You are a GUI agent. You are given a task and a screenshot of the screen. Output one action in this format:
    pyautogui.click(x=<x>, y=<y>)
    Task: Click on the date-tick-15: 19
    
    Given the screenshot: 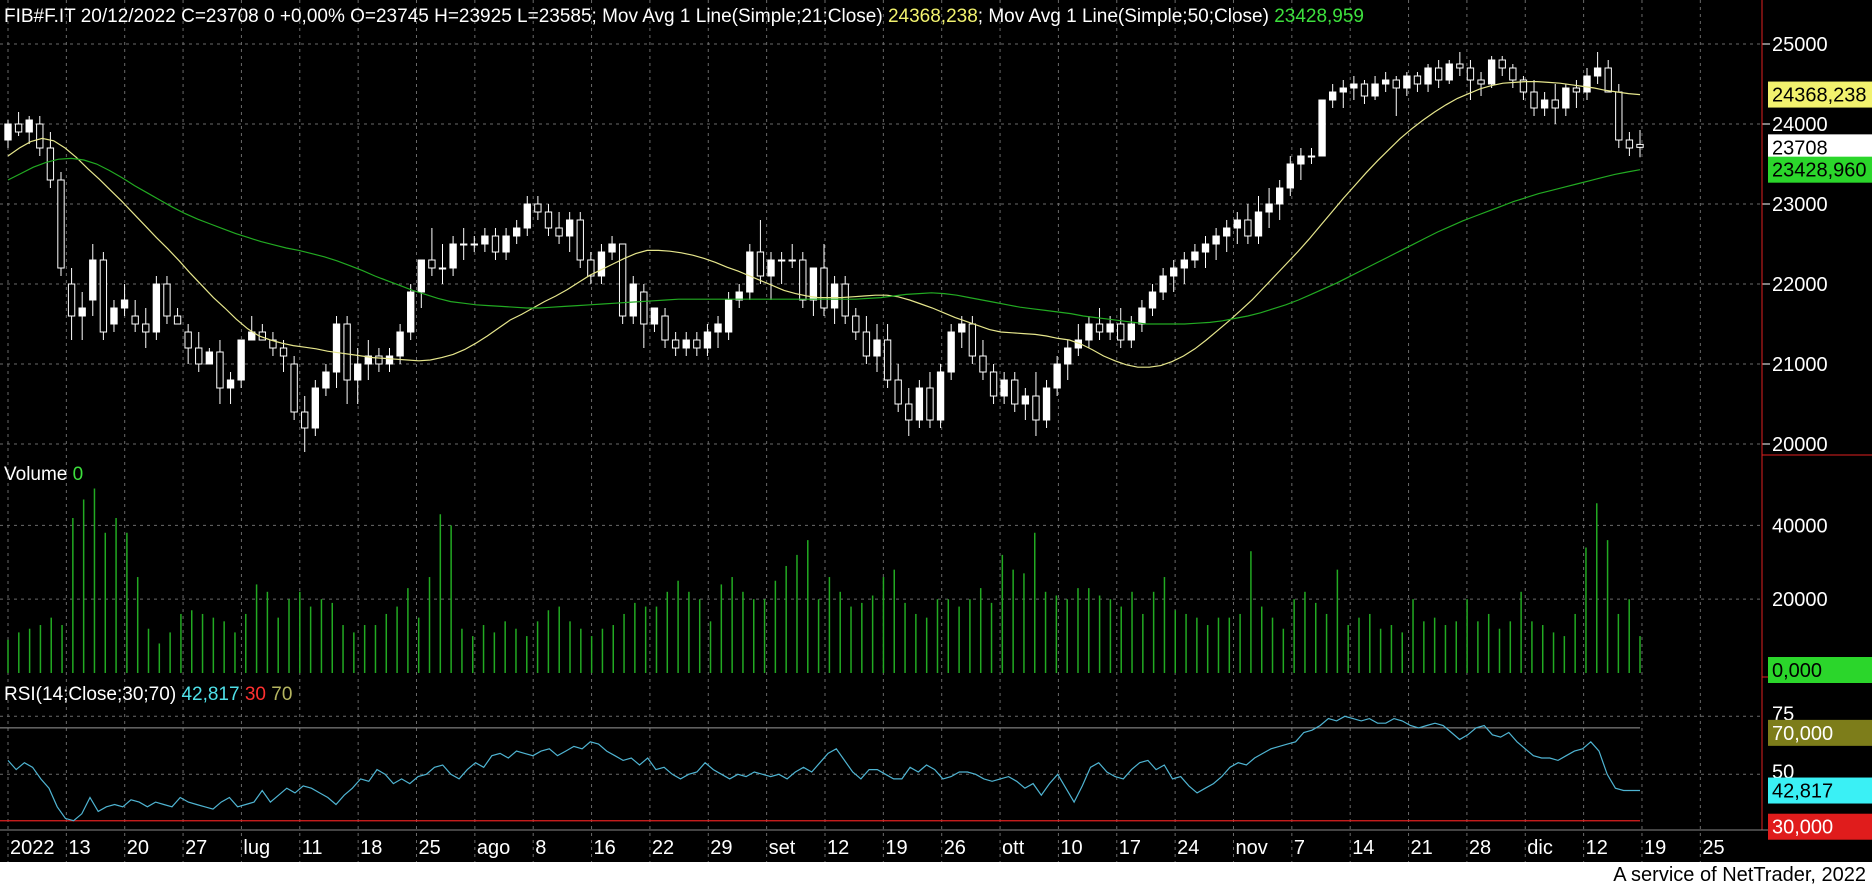 What is the action you would take?
    pyautogui.click(x=896, y=848)
    